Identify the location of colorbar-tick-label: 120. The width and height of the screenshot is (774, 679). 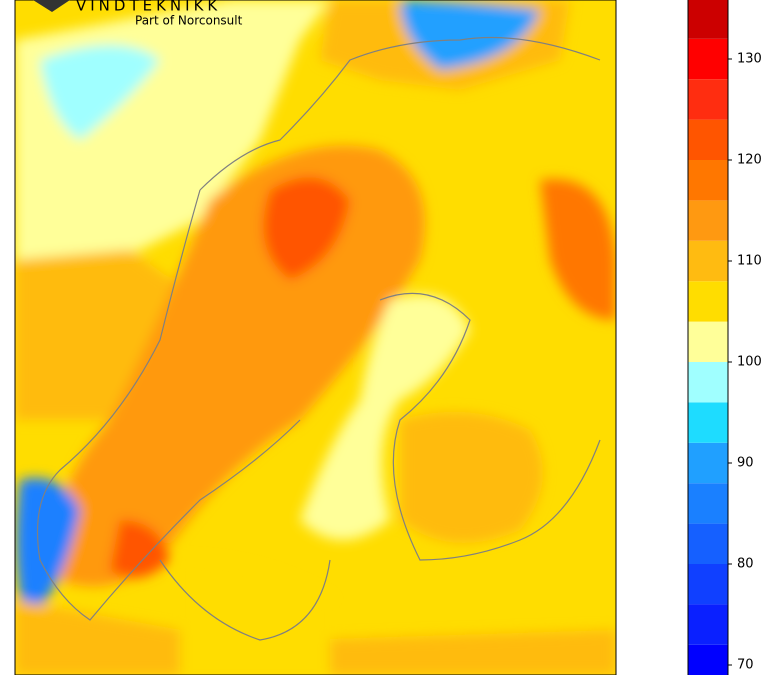
(749, 160).